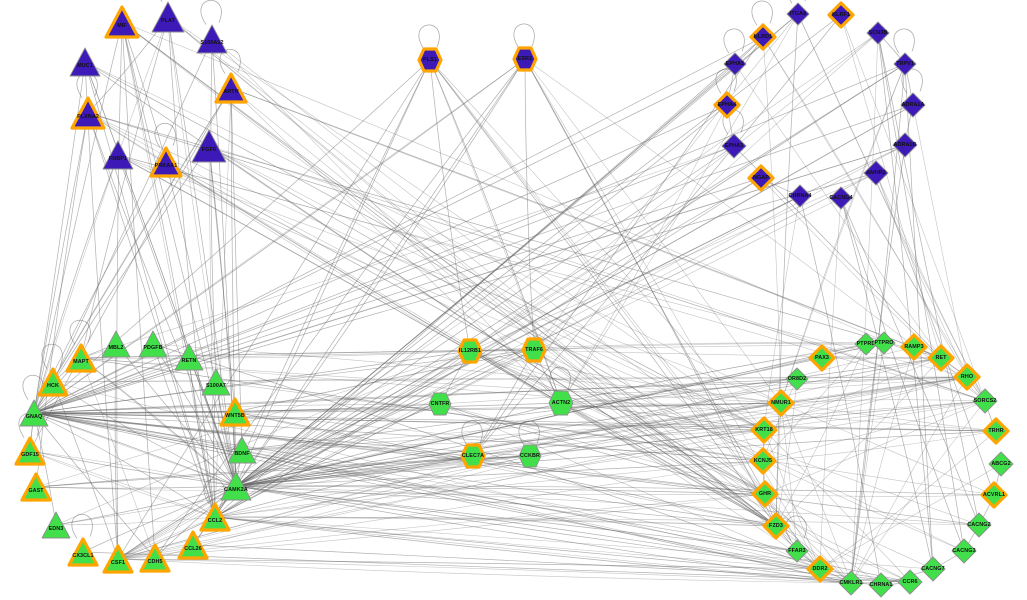 The width and height of the screenshot is (1027, 600). What do you see at coordinates (209, 146) in the screenshot?
I see `graph-node-fgf6: FGF6` at bounding box center [209, 146].